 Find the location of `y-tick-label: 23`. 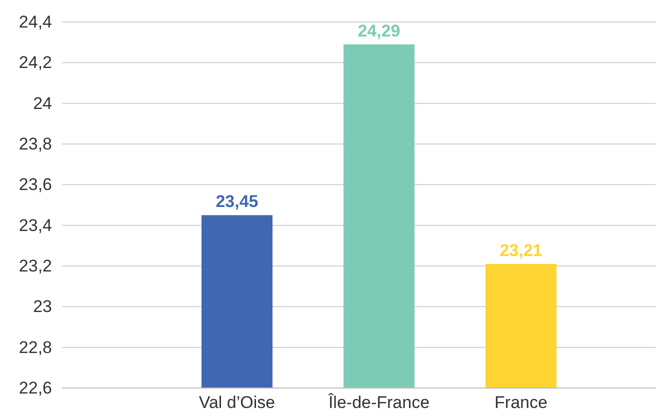

y-tick-label: 23 is located at coordinates (42, 306).